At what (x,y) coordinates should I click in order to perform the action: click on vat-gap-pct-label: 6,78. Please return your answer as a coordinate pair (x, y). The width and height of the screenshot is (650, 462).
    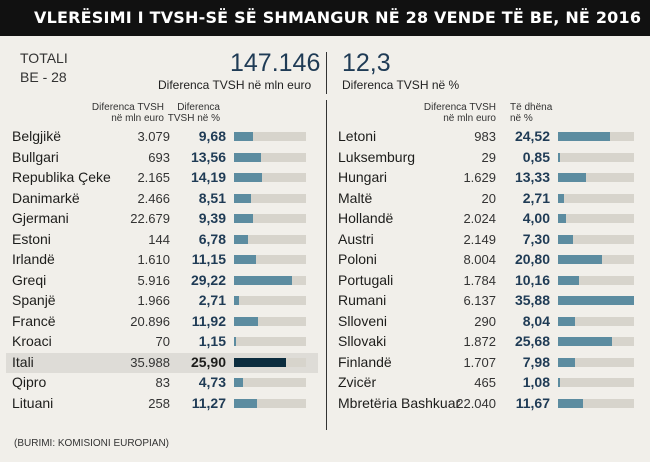
    Looking at the image, I should click on (212, 238).